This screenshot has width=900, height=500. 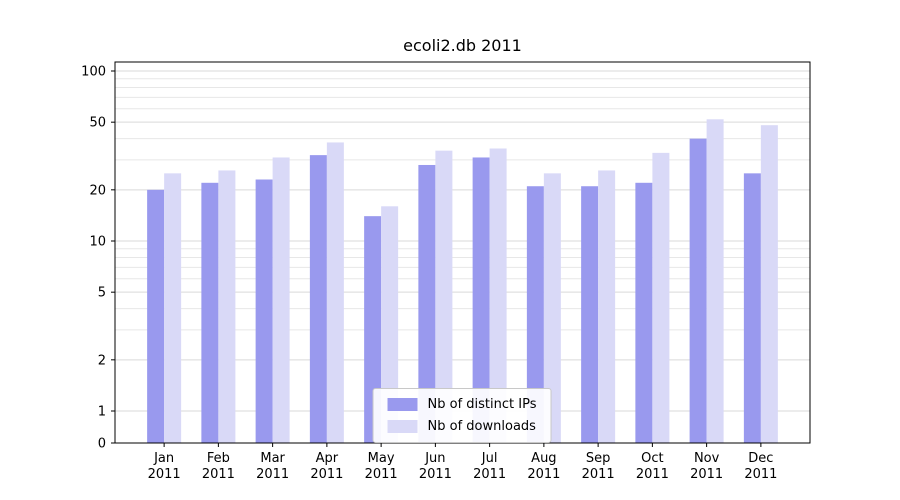 What do you see at coordinates (164, 466) in the screenshot?
I see `x-tick-label: Jan 2011` at bounding box center [164, 466].